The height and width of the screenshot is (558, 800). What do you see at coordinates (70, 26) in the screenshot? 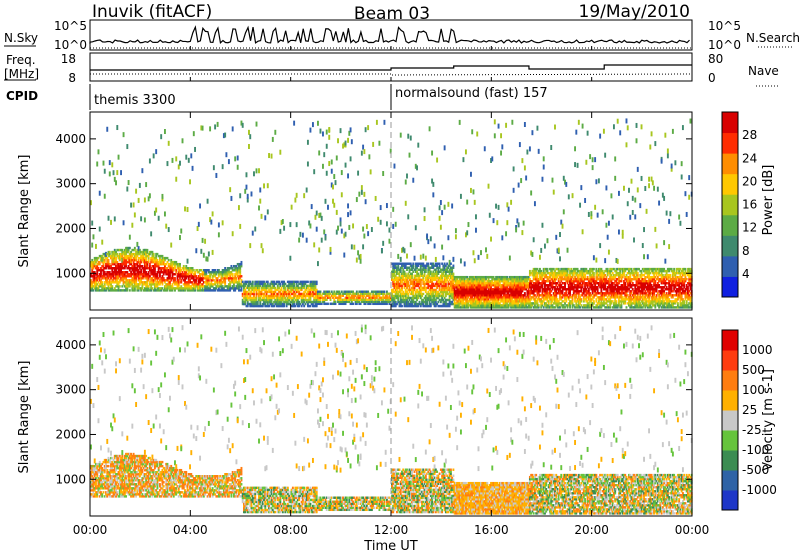
I see `nsky-left-tick-high: 10^5` at bounding box center [70, 26].